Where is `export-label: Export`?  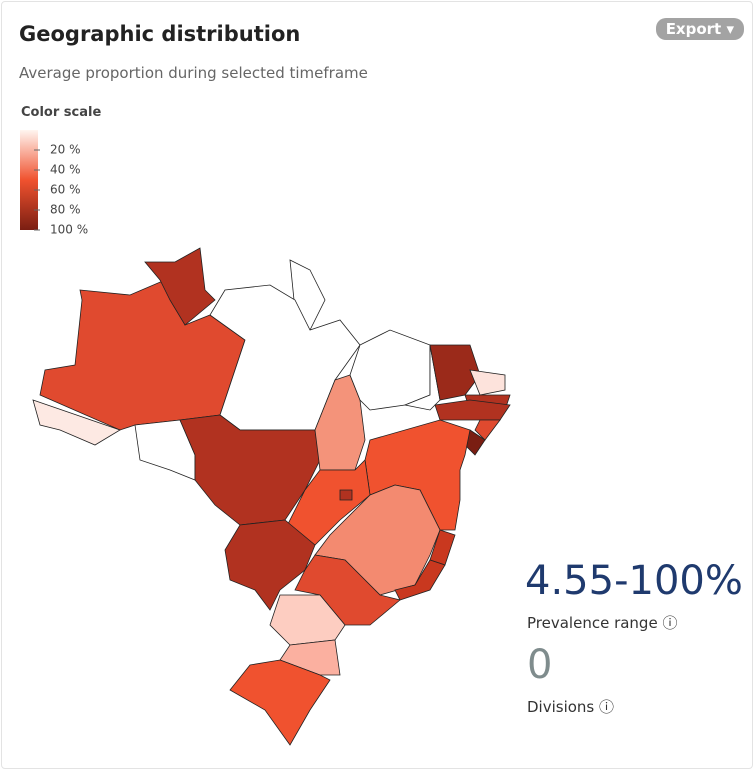 export-label: Export is located at coordinates (693, 29).